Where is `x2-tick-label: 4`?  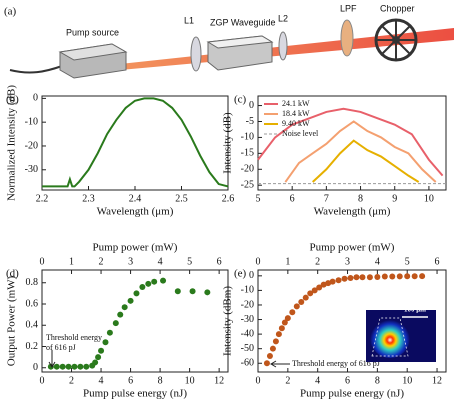 x2-tick-label: 4 is located at coordinates (377, 261).